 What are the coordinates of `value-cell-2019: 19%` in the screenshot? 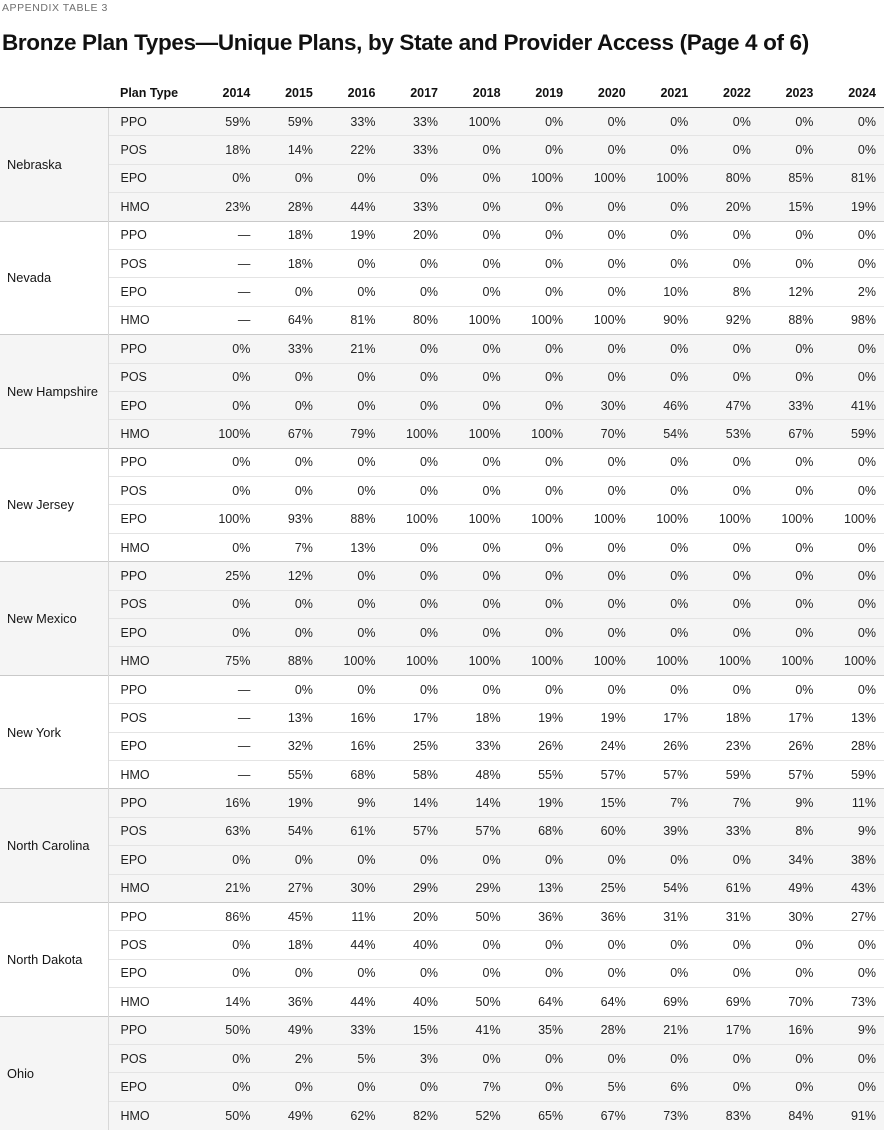 It's located at (540, 718).